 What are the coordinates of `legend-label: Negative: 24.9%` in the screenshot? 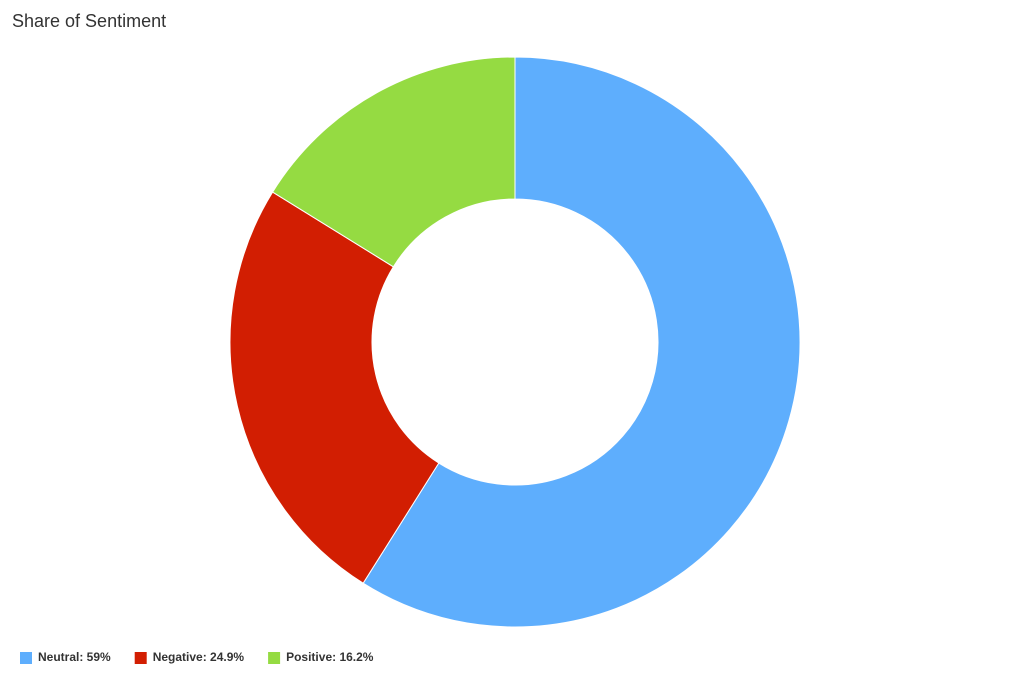 It's located at (199, 657).